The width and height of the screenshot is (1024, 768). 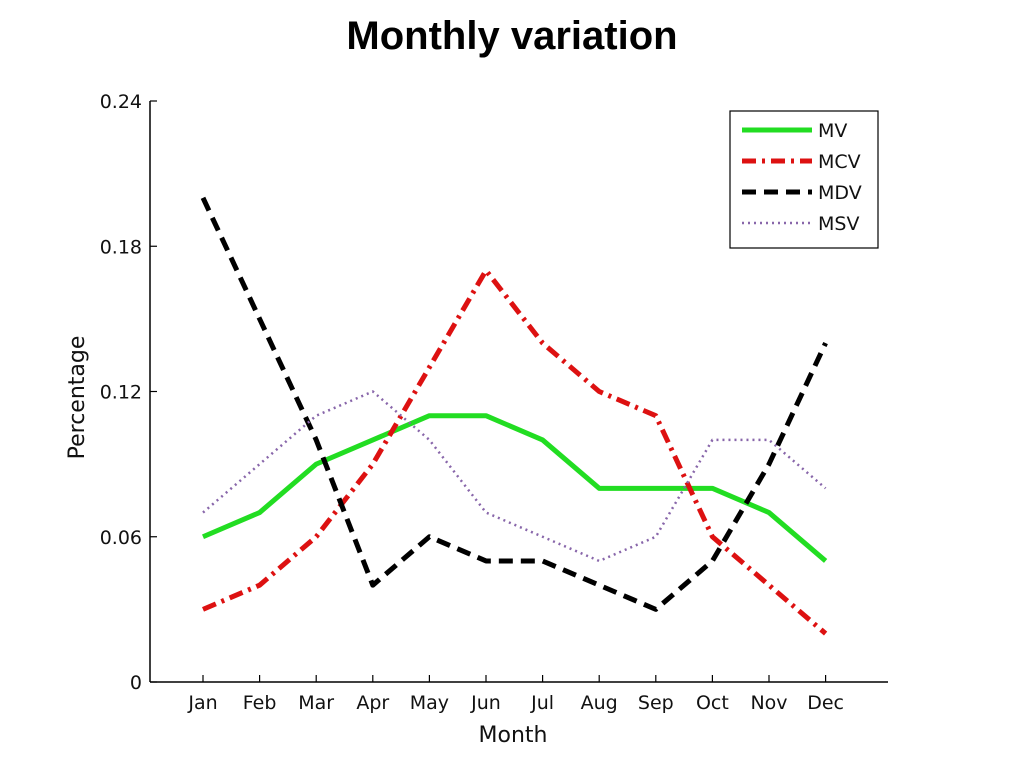 I want to click on legend-box, so click(x=804, y=179).